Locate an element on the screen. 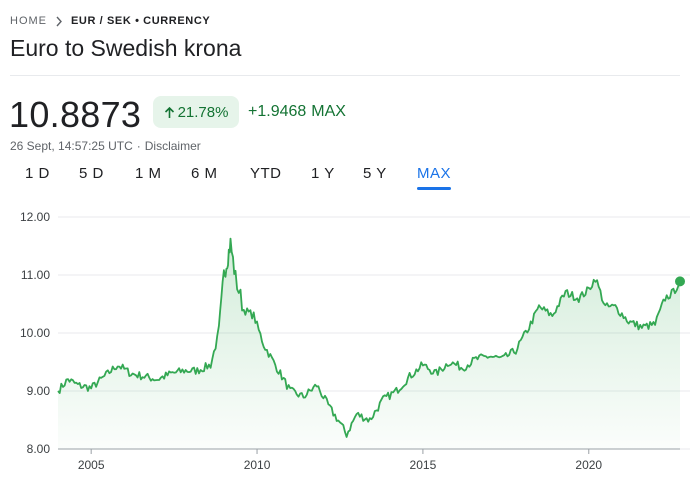  tab-1m: 1 M is located at coordinates (148, 180).